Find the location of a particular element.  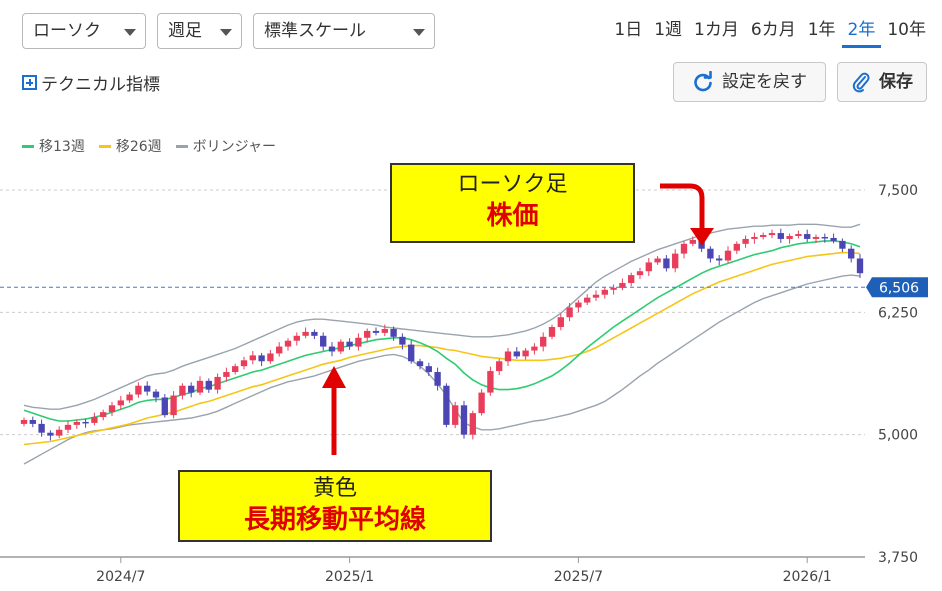

price-arrow-line is located at coordinates (682, 207).